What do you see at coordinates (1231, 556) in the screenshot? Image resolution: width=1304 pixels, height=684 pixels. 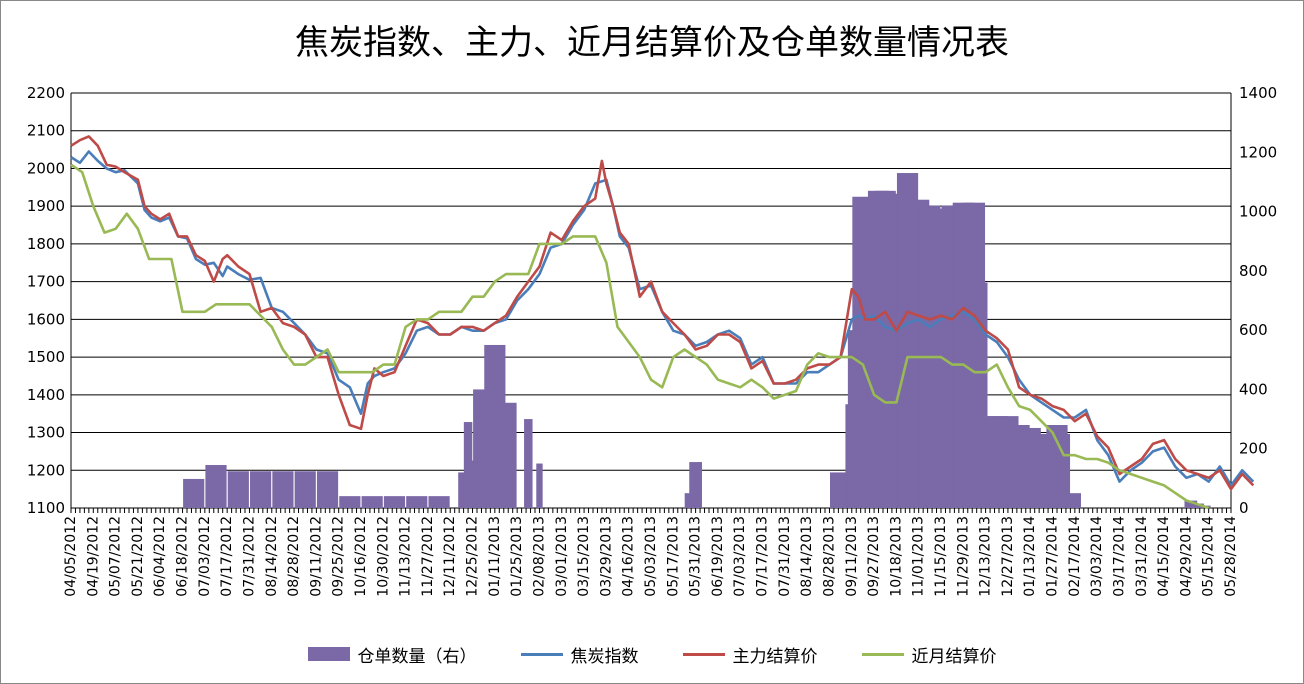 I see `x-tick-label: 05/28/2014` at bounding box center [1231, 556].